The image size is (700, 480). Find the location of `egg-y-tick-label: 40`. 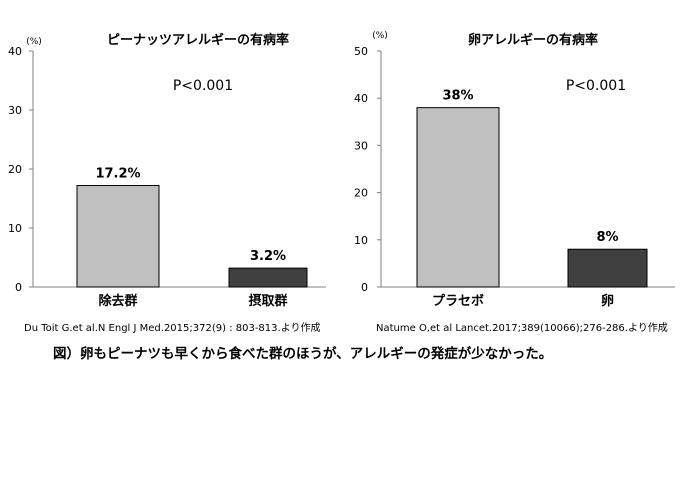

egg-y-tick-label: 40 is located at coordinates (361, 98).